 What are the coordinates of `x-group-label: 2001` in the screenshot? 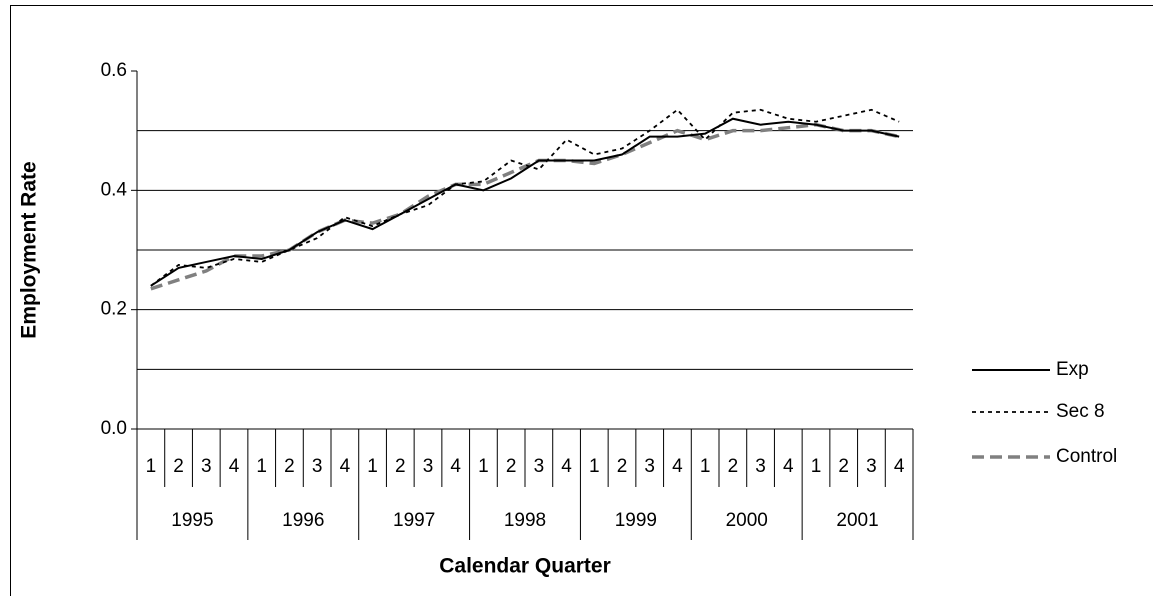 It's located at (857, 520).